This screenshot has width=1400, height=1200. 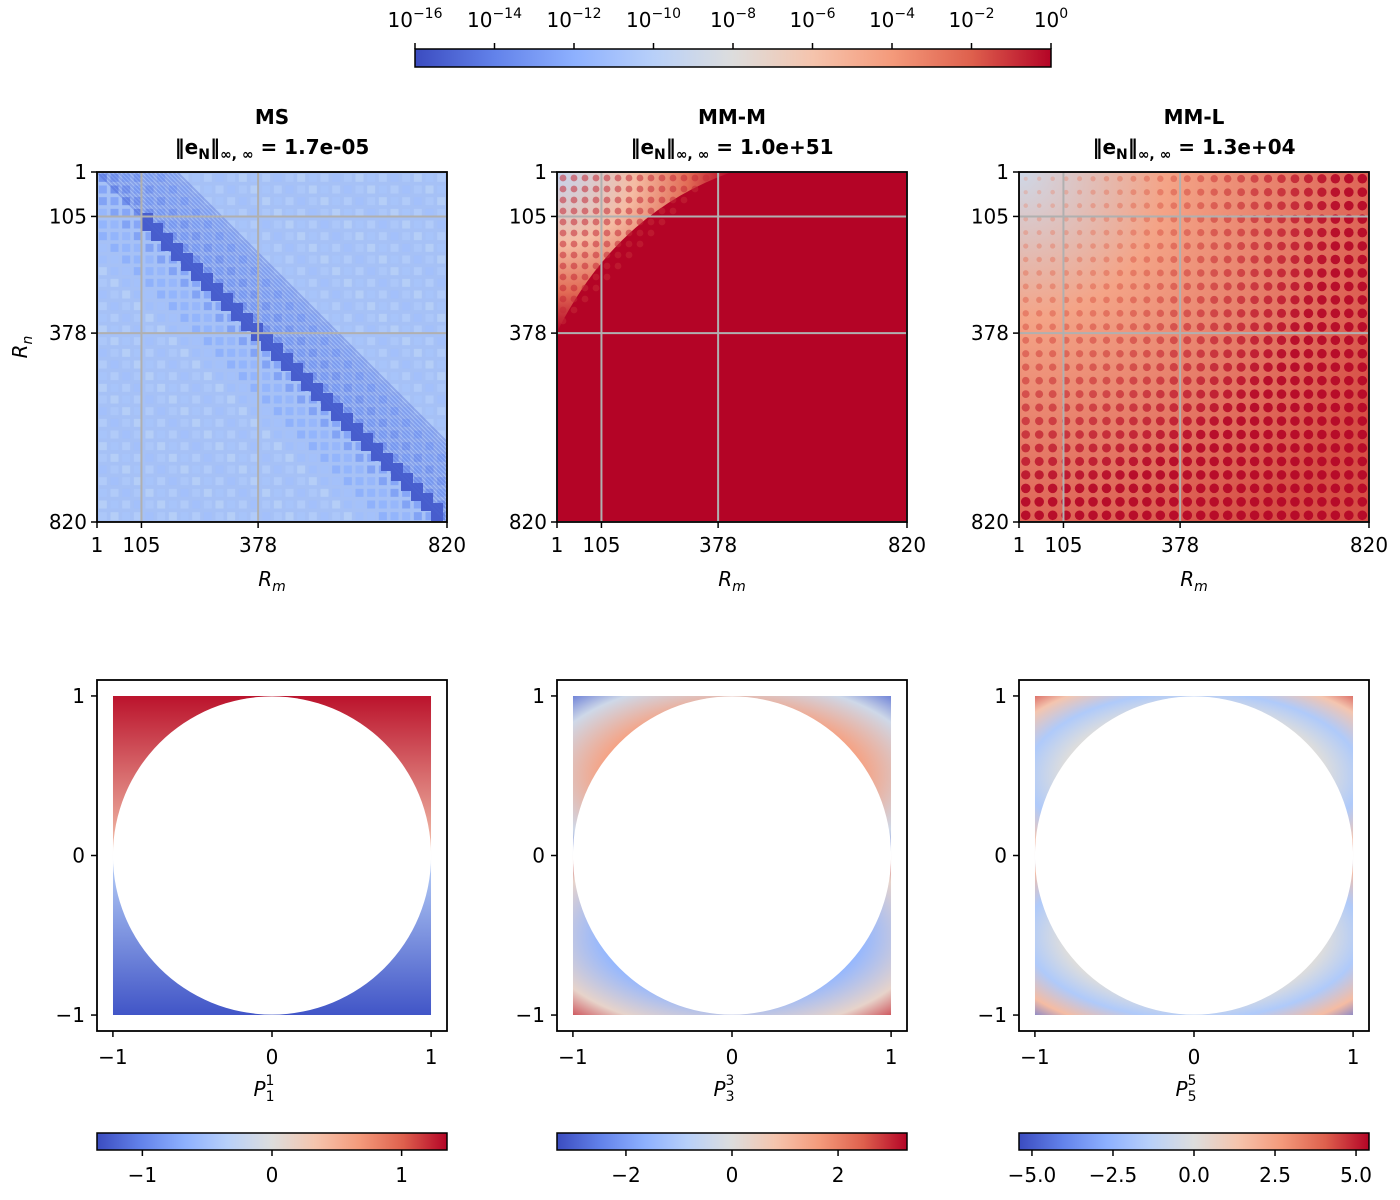 I want to click on colorbar-tick-label: −5.0, so click(x=1032, y=1175).